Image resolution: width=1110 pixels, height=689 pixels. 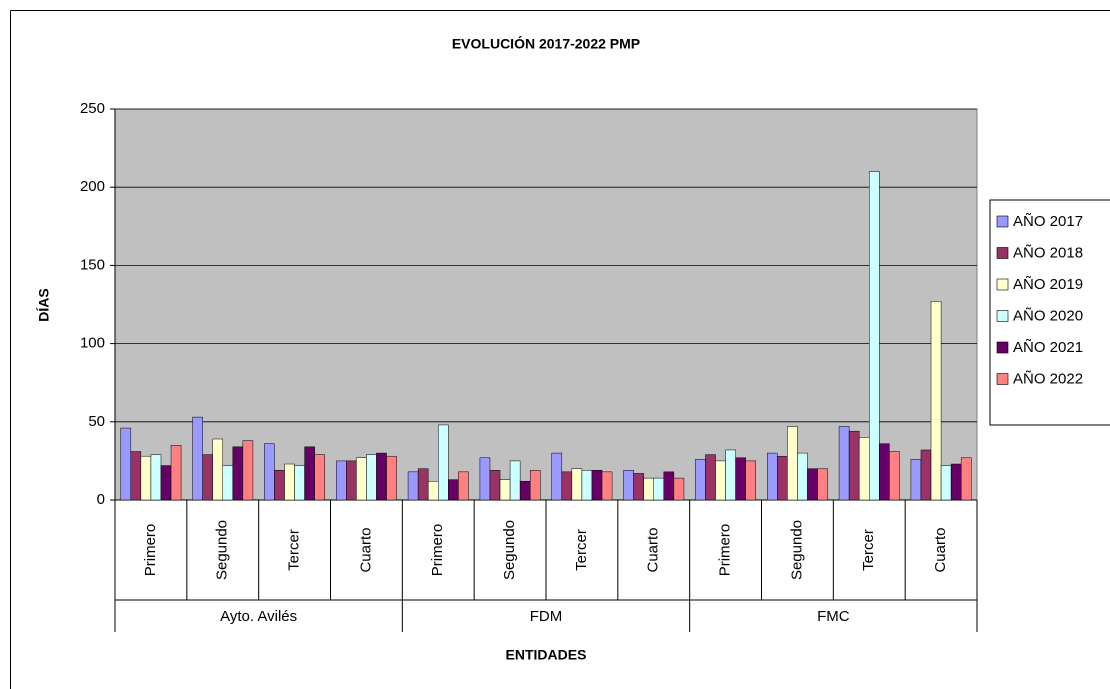 What do you see at coordinates (1048, 252) in the screenshot?
I see `legend-label: AÑO 2018` at bounding box center [1048, 252].